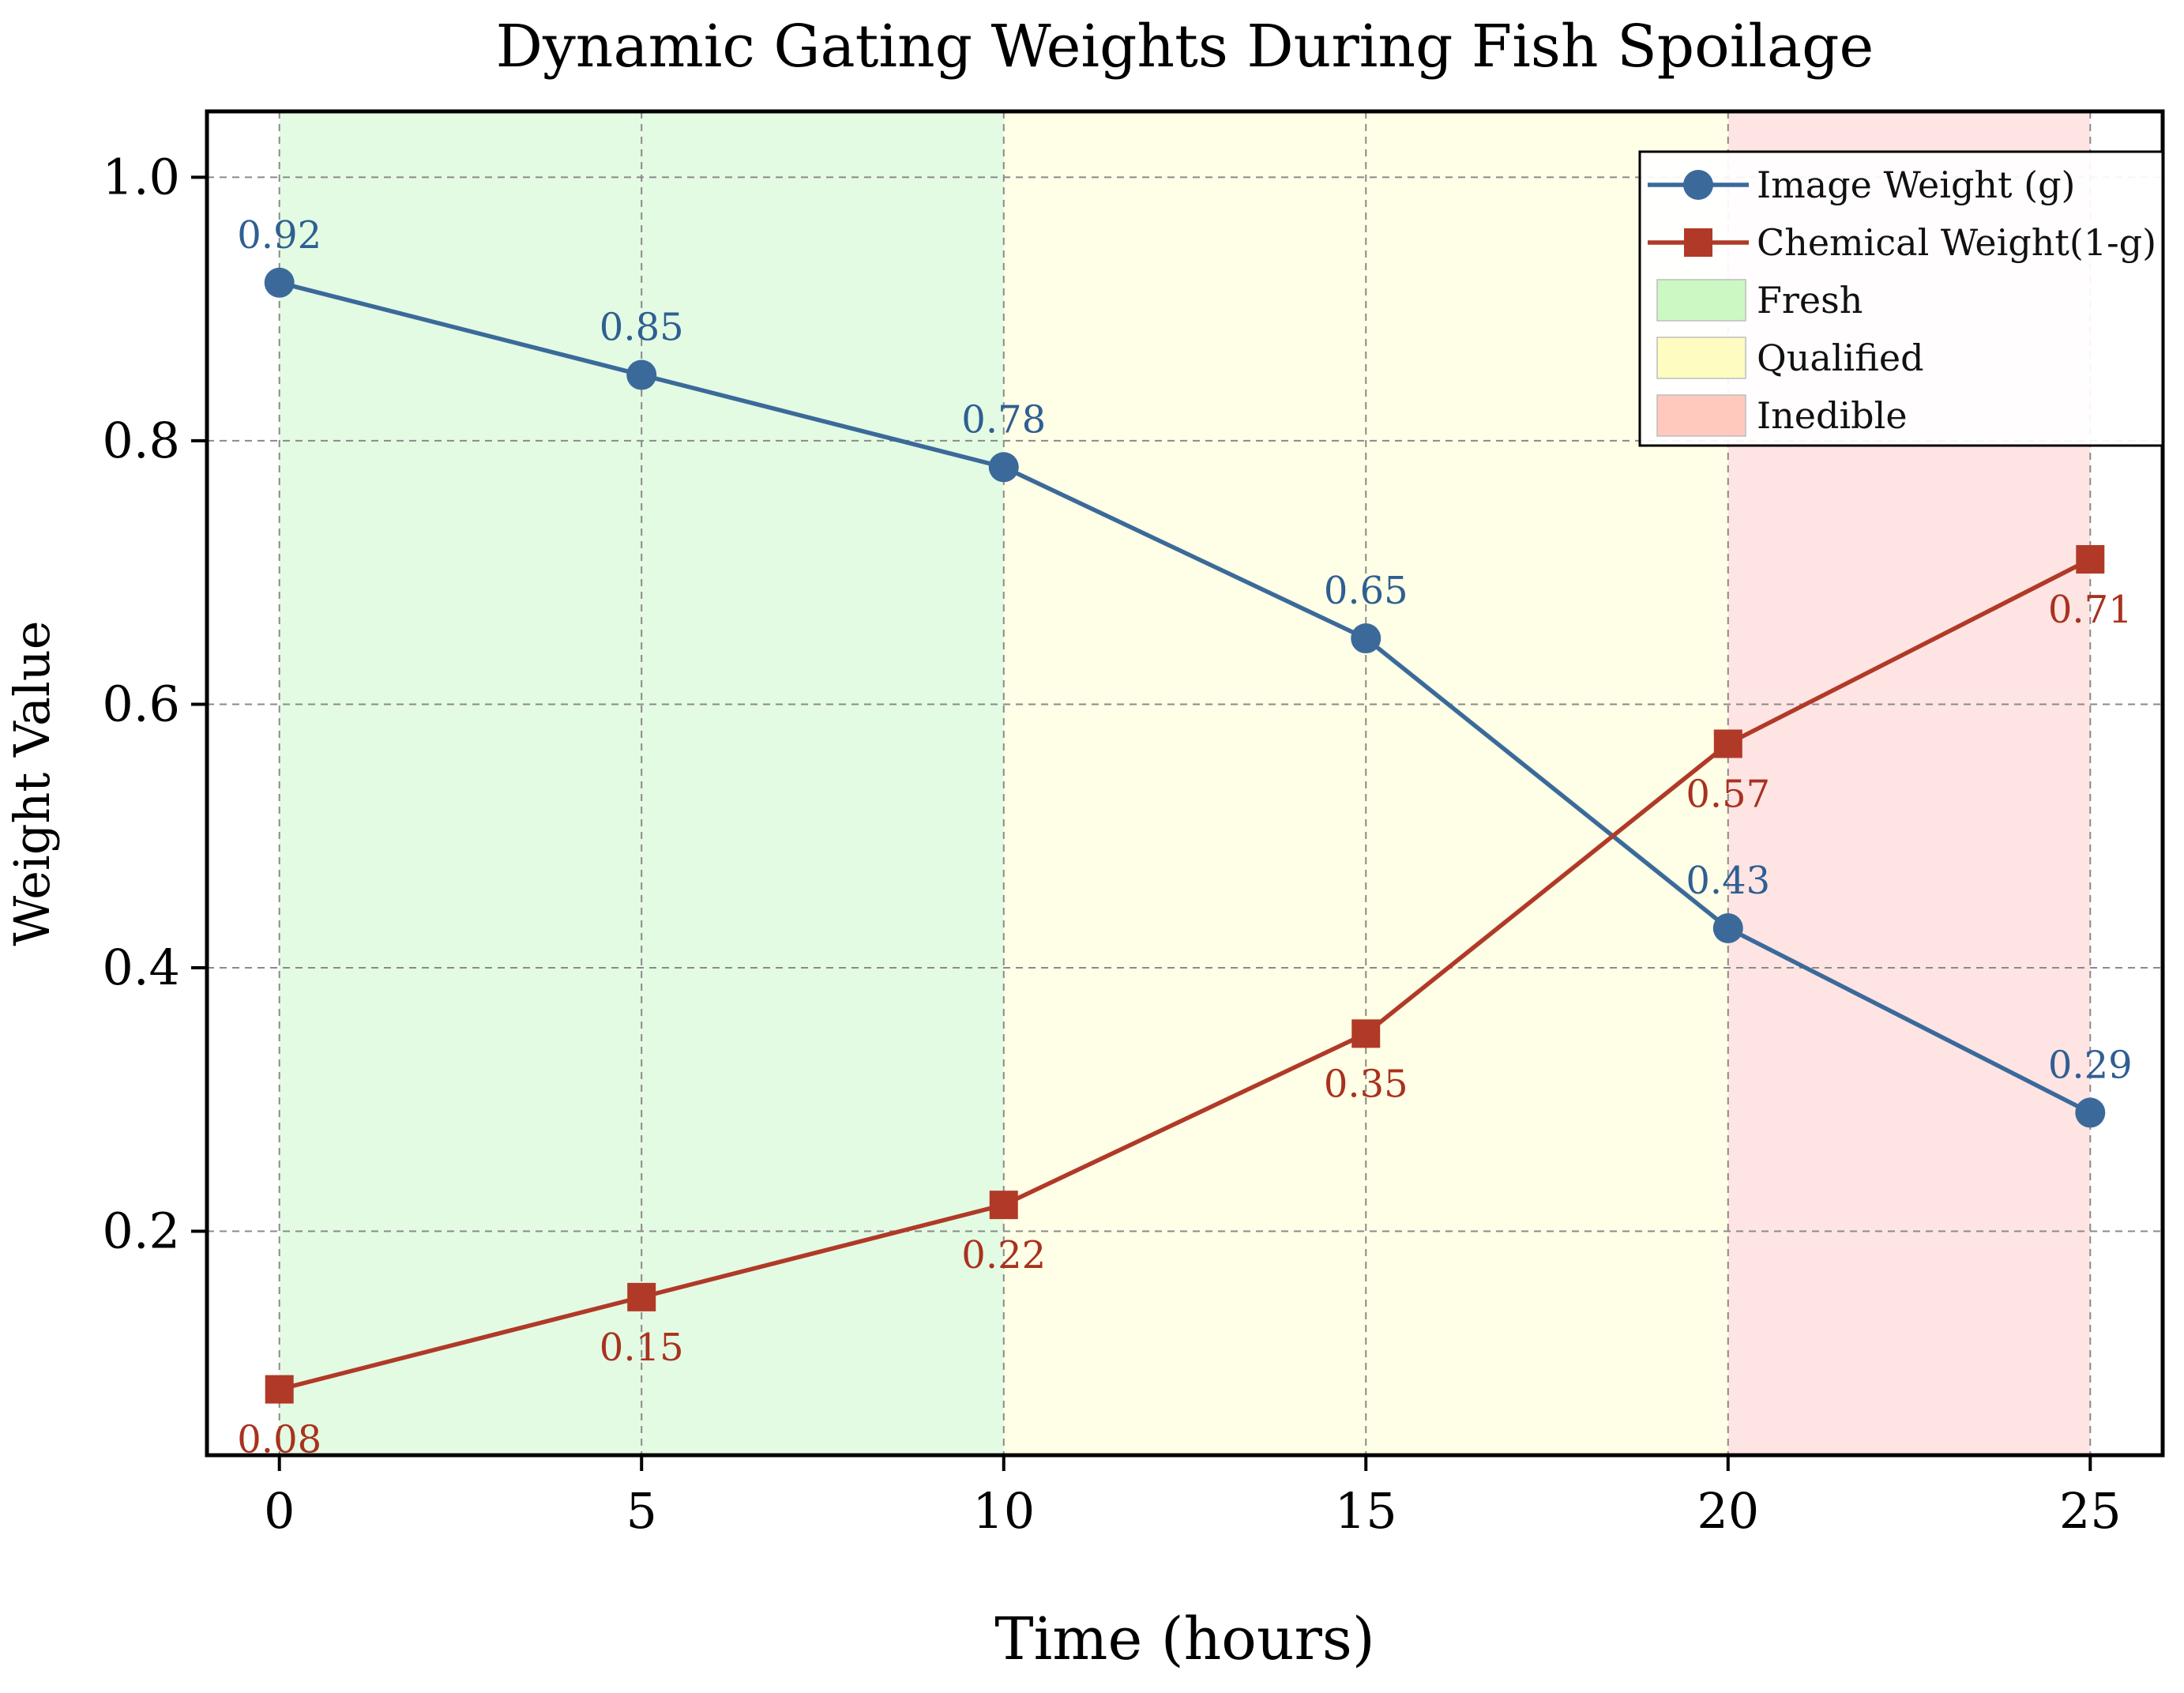  Describe the element at coordinates (1728, 881) in the screenshot. I see `data-label: 0.43` at that location.